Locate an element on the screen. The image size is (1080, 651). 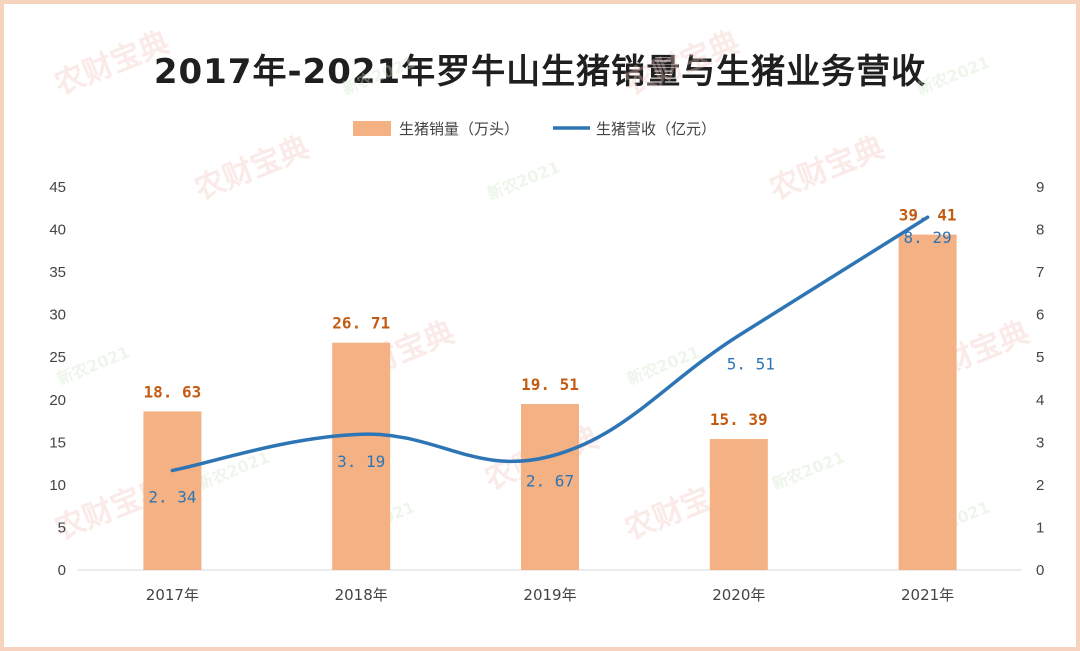
bar-data-label: 26. 71 is located at coordinates (361, 323).